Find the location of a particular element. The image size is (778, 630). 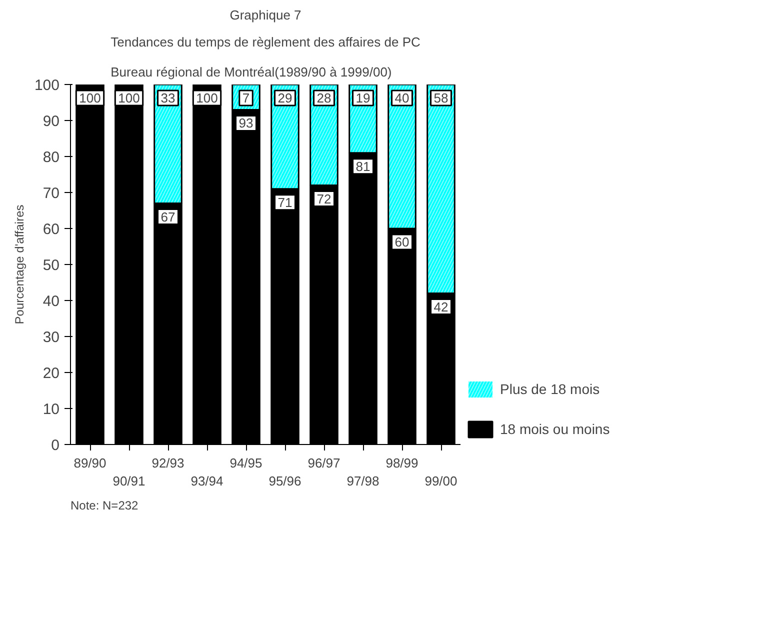

y-tick-label: 100 is located at coordinates (47, 85).